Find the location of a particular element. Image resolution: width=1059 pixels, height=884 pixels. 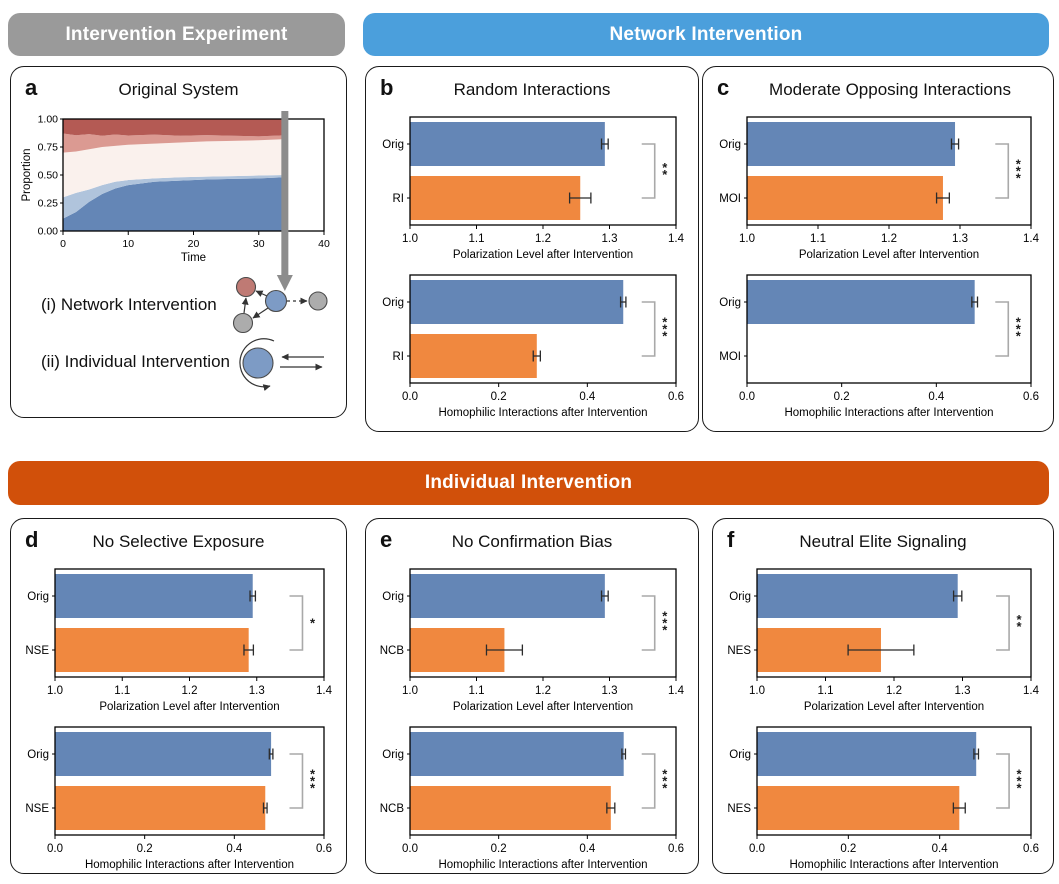

bar-moi is located at coordinates (845, 198).